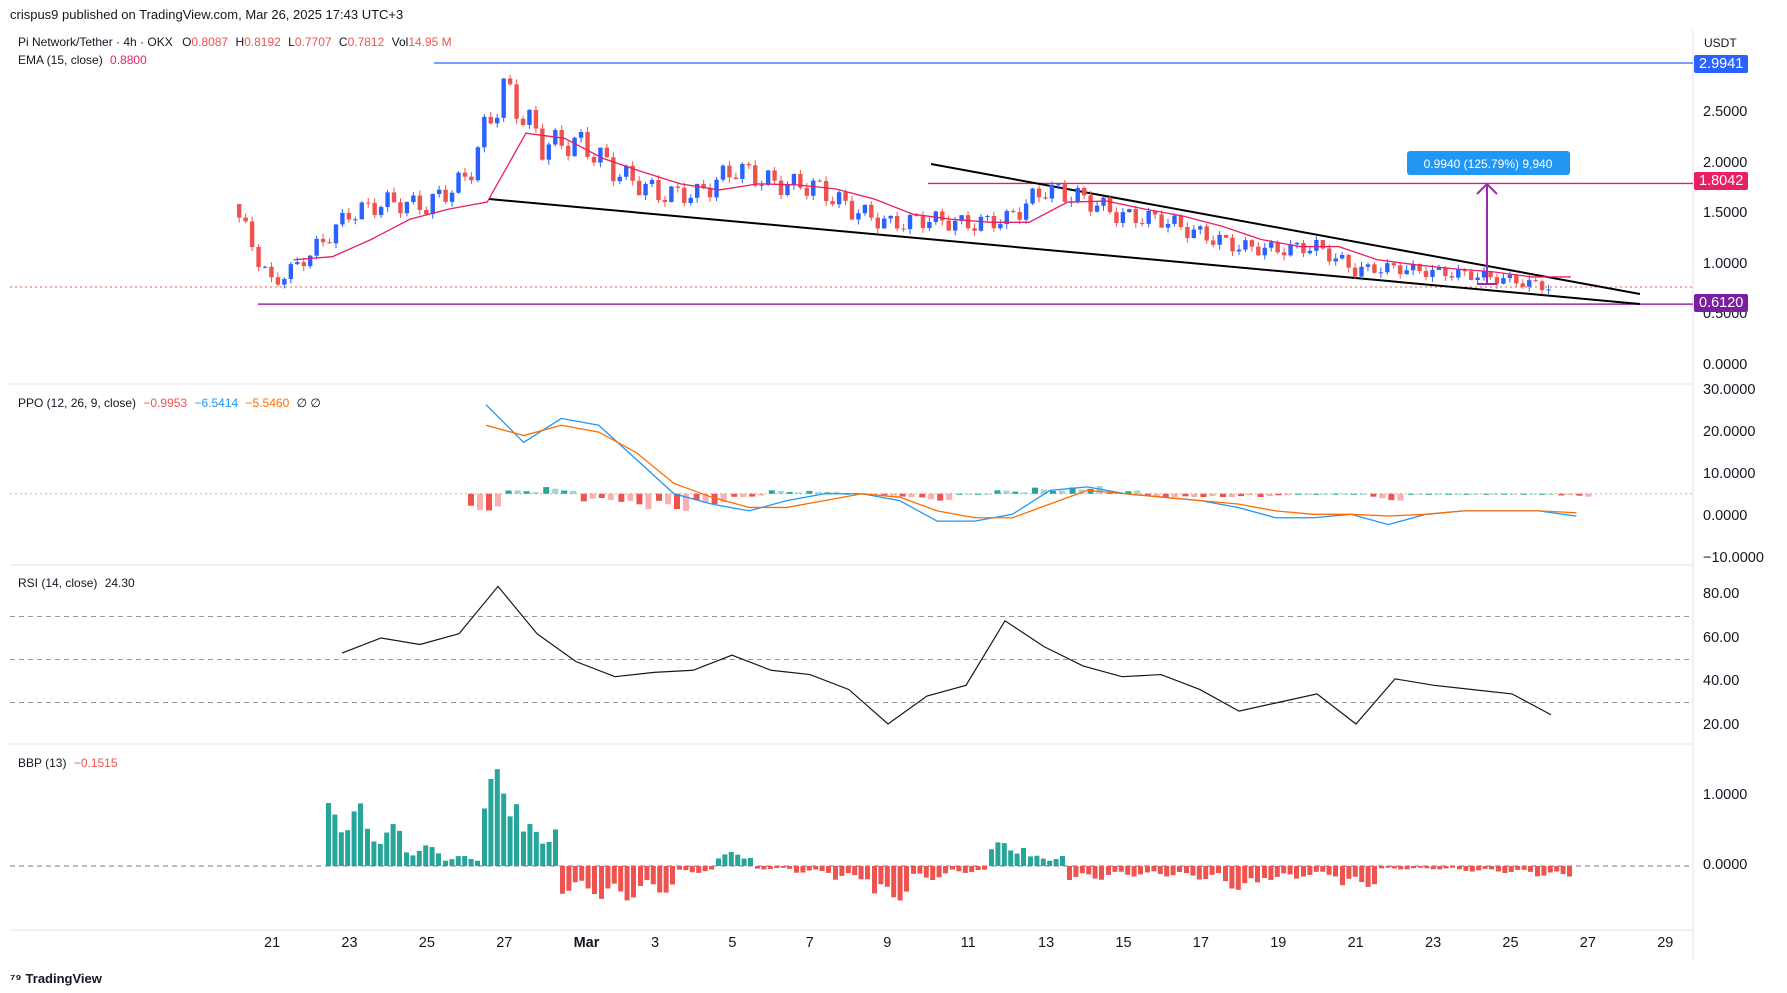 This screenshot has width=1787, height=993. I want to click on ohlc-high-label: H, so click(240, 42).